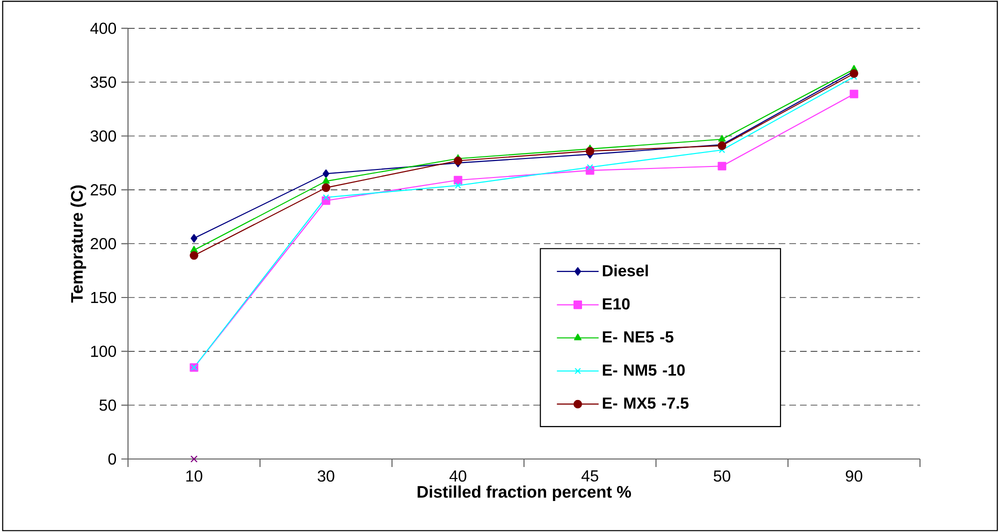 The width and height of the screenshot is (1000, 532). Describe the element at coordinates (524, 494) in the screenshot. I see `x-axis-title: Distilled fraction percent %` at that location.